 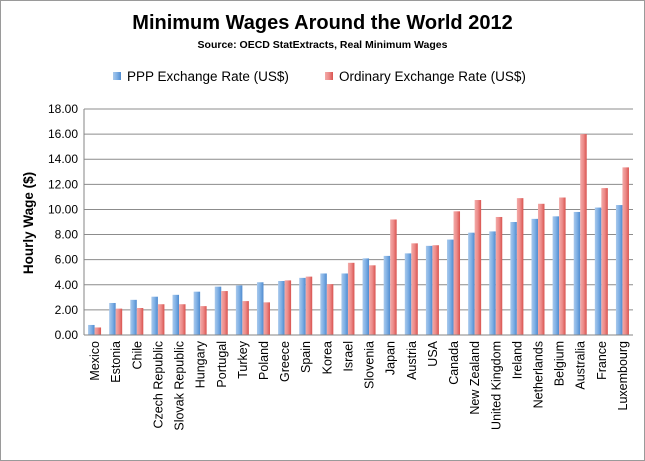 I want to click on x-tick-label: Turkey, so click(x=243, y=359).